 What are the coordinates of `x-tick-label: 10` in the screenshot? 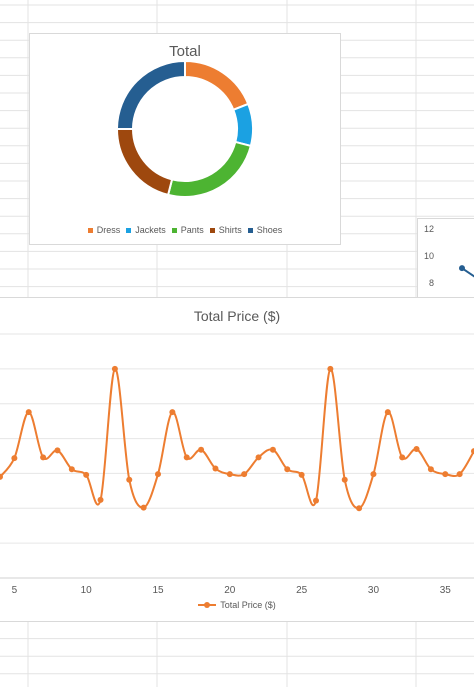 It's located at (87, 590).